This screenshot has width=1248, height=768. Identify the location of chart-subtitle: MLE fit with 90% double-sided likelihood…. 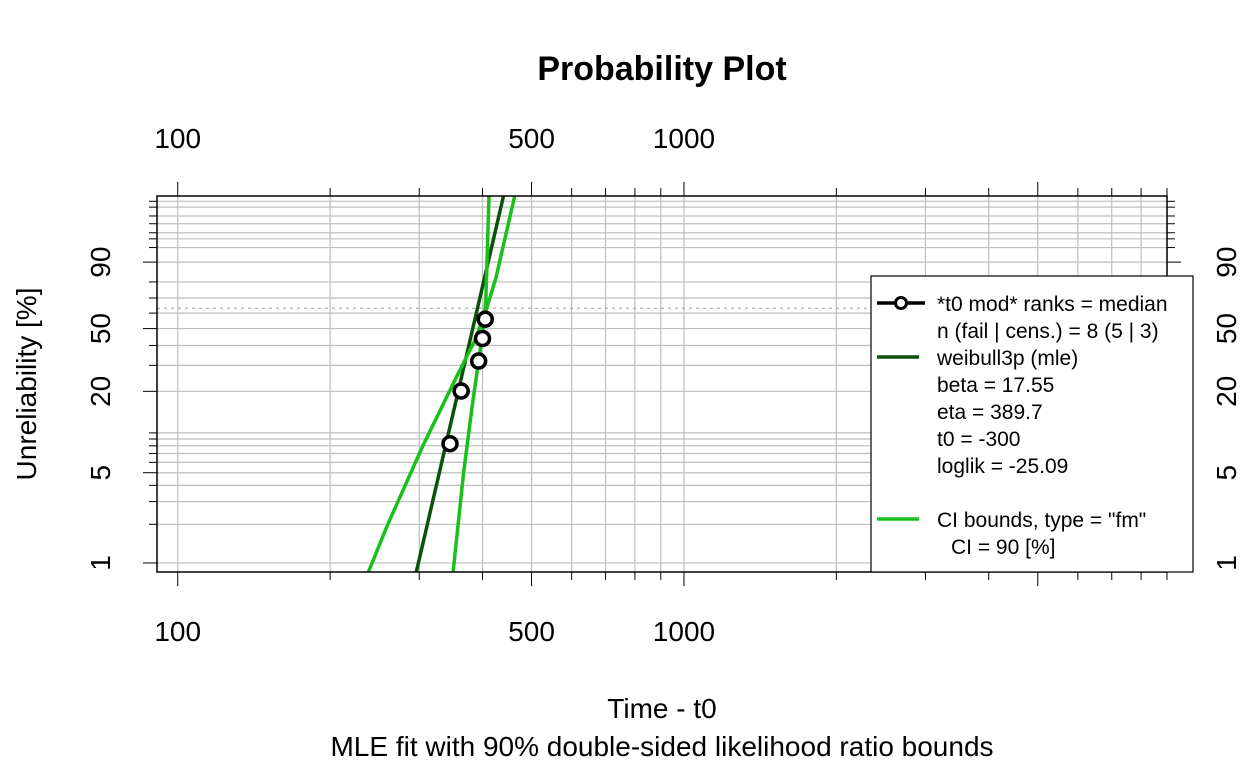
(661, 746).